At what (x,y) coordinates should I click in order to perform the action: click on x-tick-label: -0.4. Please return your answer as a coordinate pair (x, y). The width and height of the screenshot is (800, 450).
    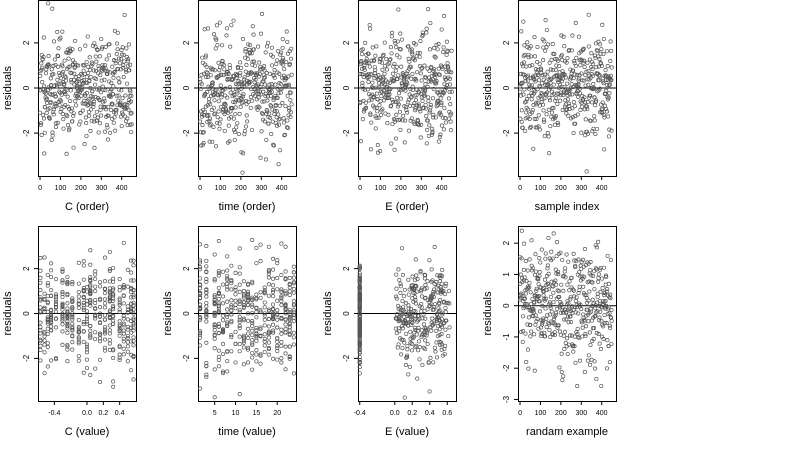
    Looking at the image, I should click on (54, 413).